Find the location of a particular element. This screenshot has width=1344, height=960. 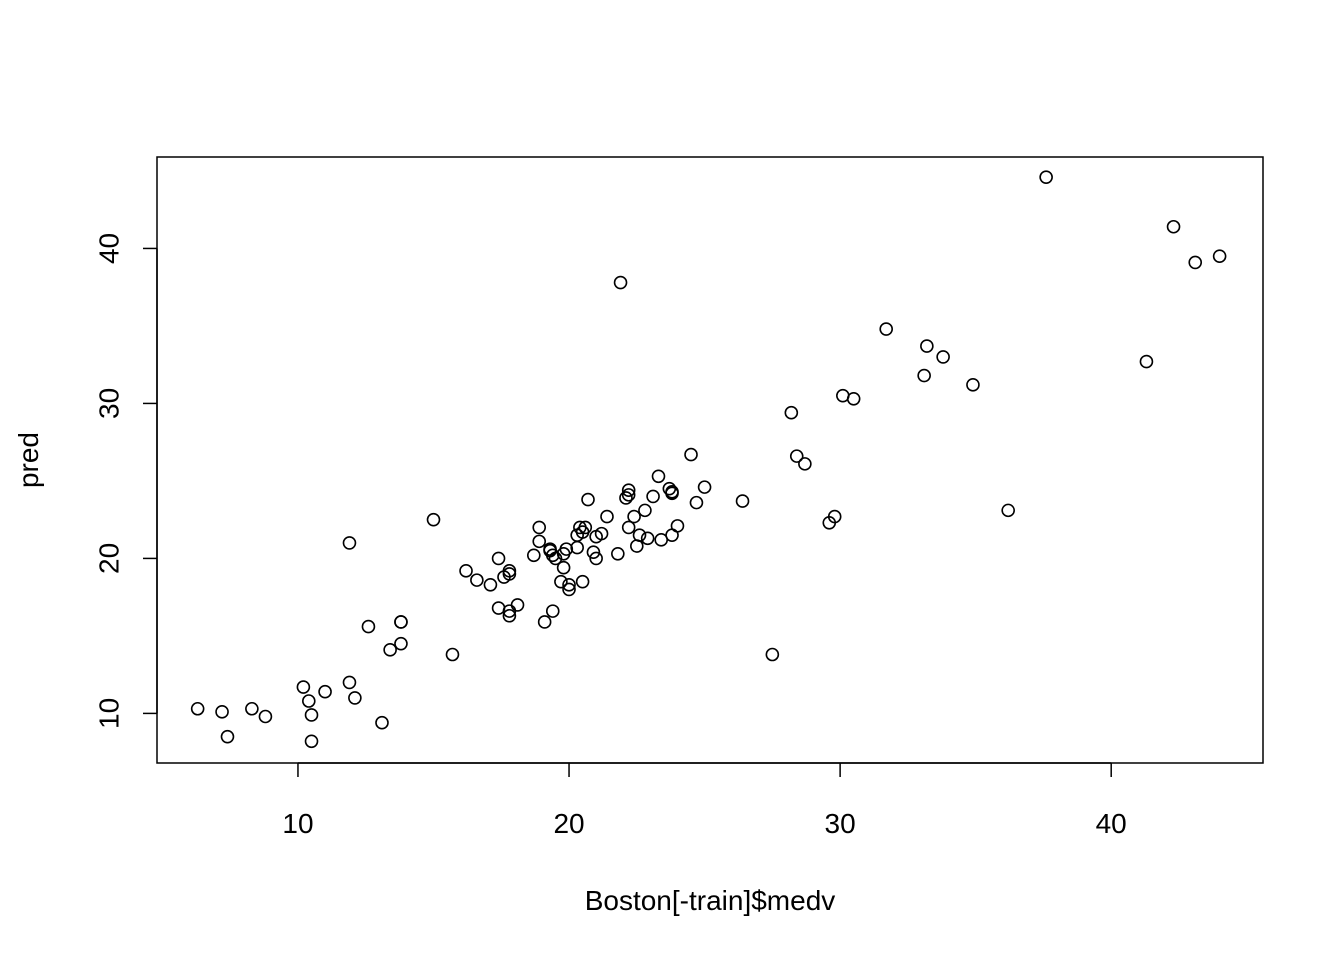

y-axis-label: pred is located at coordinates (28, 460).